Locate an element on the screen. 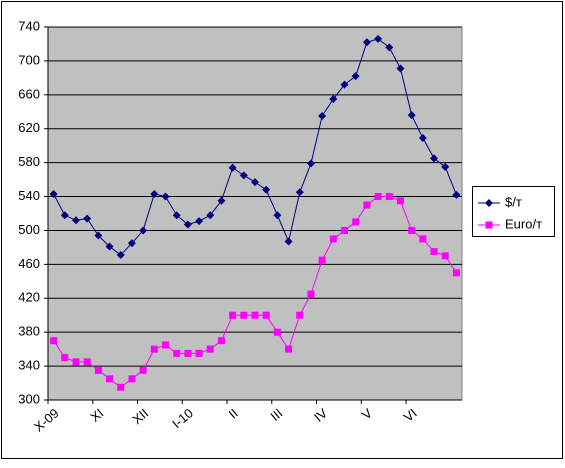 The width and height of the screenshot is (565, 468). y-tick-label: 540 is located at coordinates (29, 195).